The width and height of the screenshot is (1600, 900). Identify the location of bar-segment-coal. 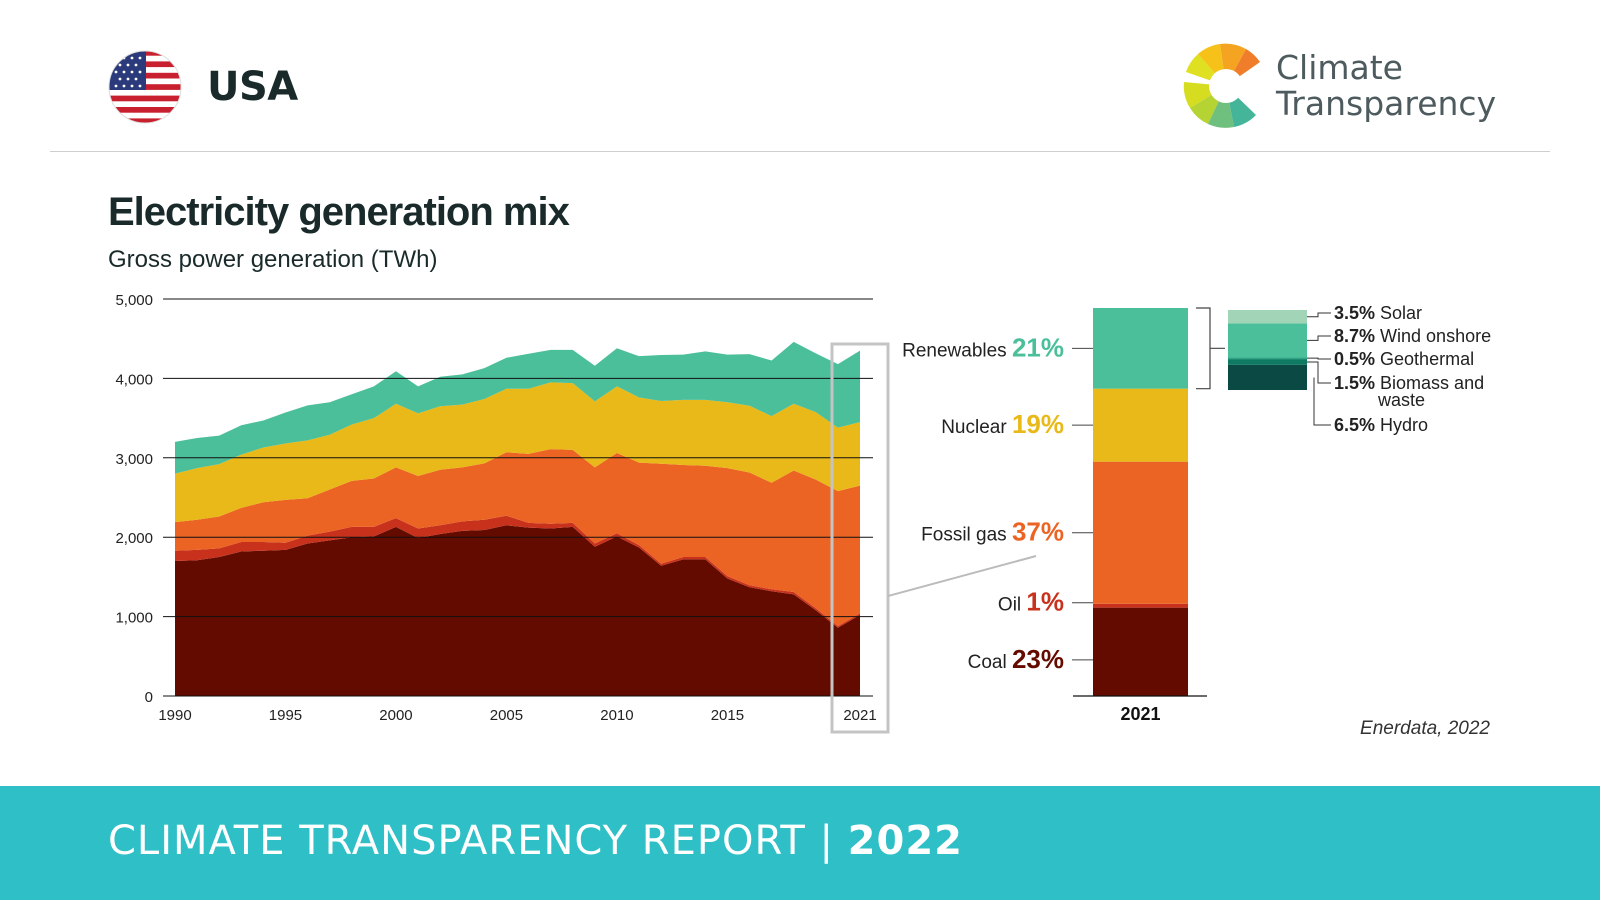
(1140, 651).